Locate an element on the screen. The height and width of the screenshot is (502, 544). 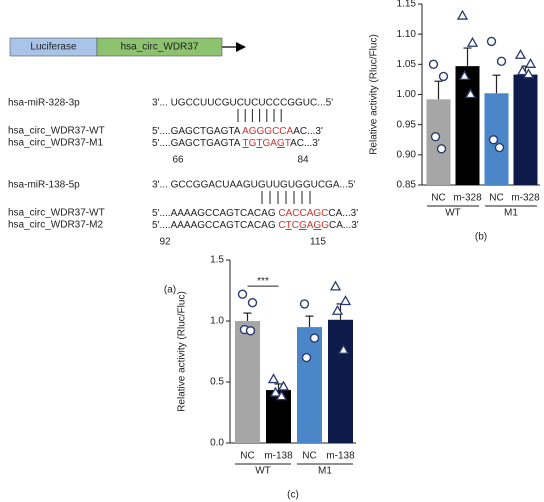
site-seq: 5'....GAGCTGAGTA AGGGCCAAC...3' is located at coordinates (237, 131).